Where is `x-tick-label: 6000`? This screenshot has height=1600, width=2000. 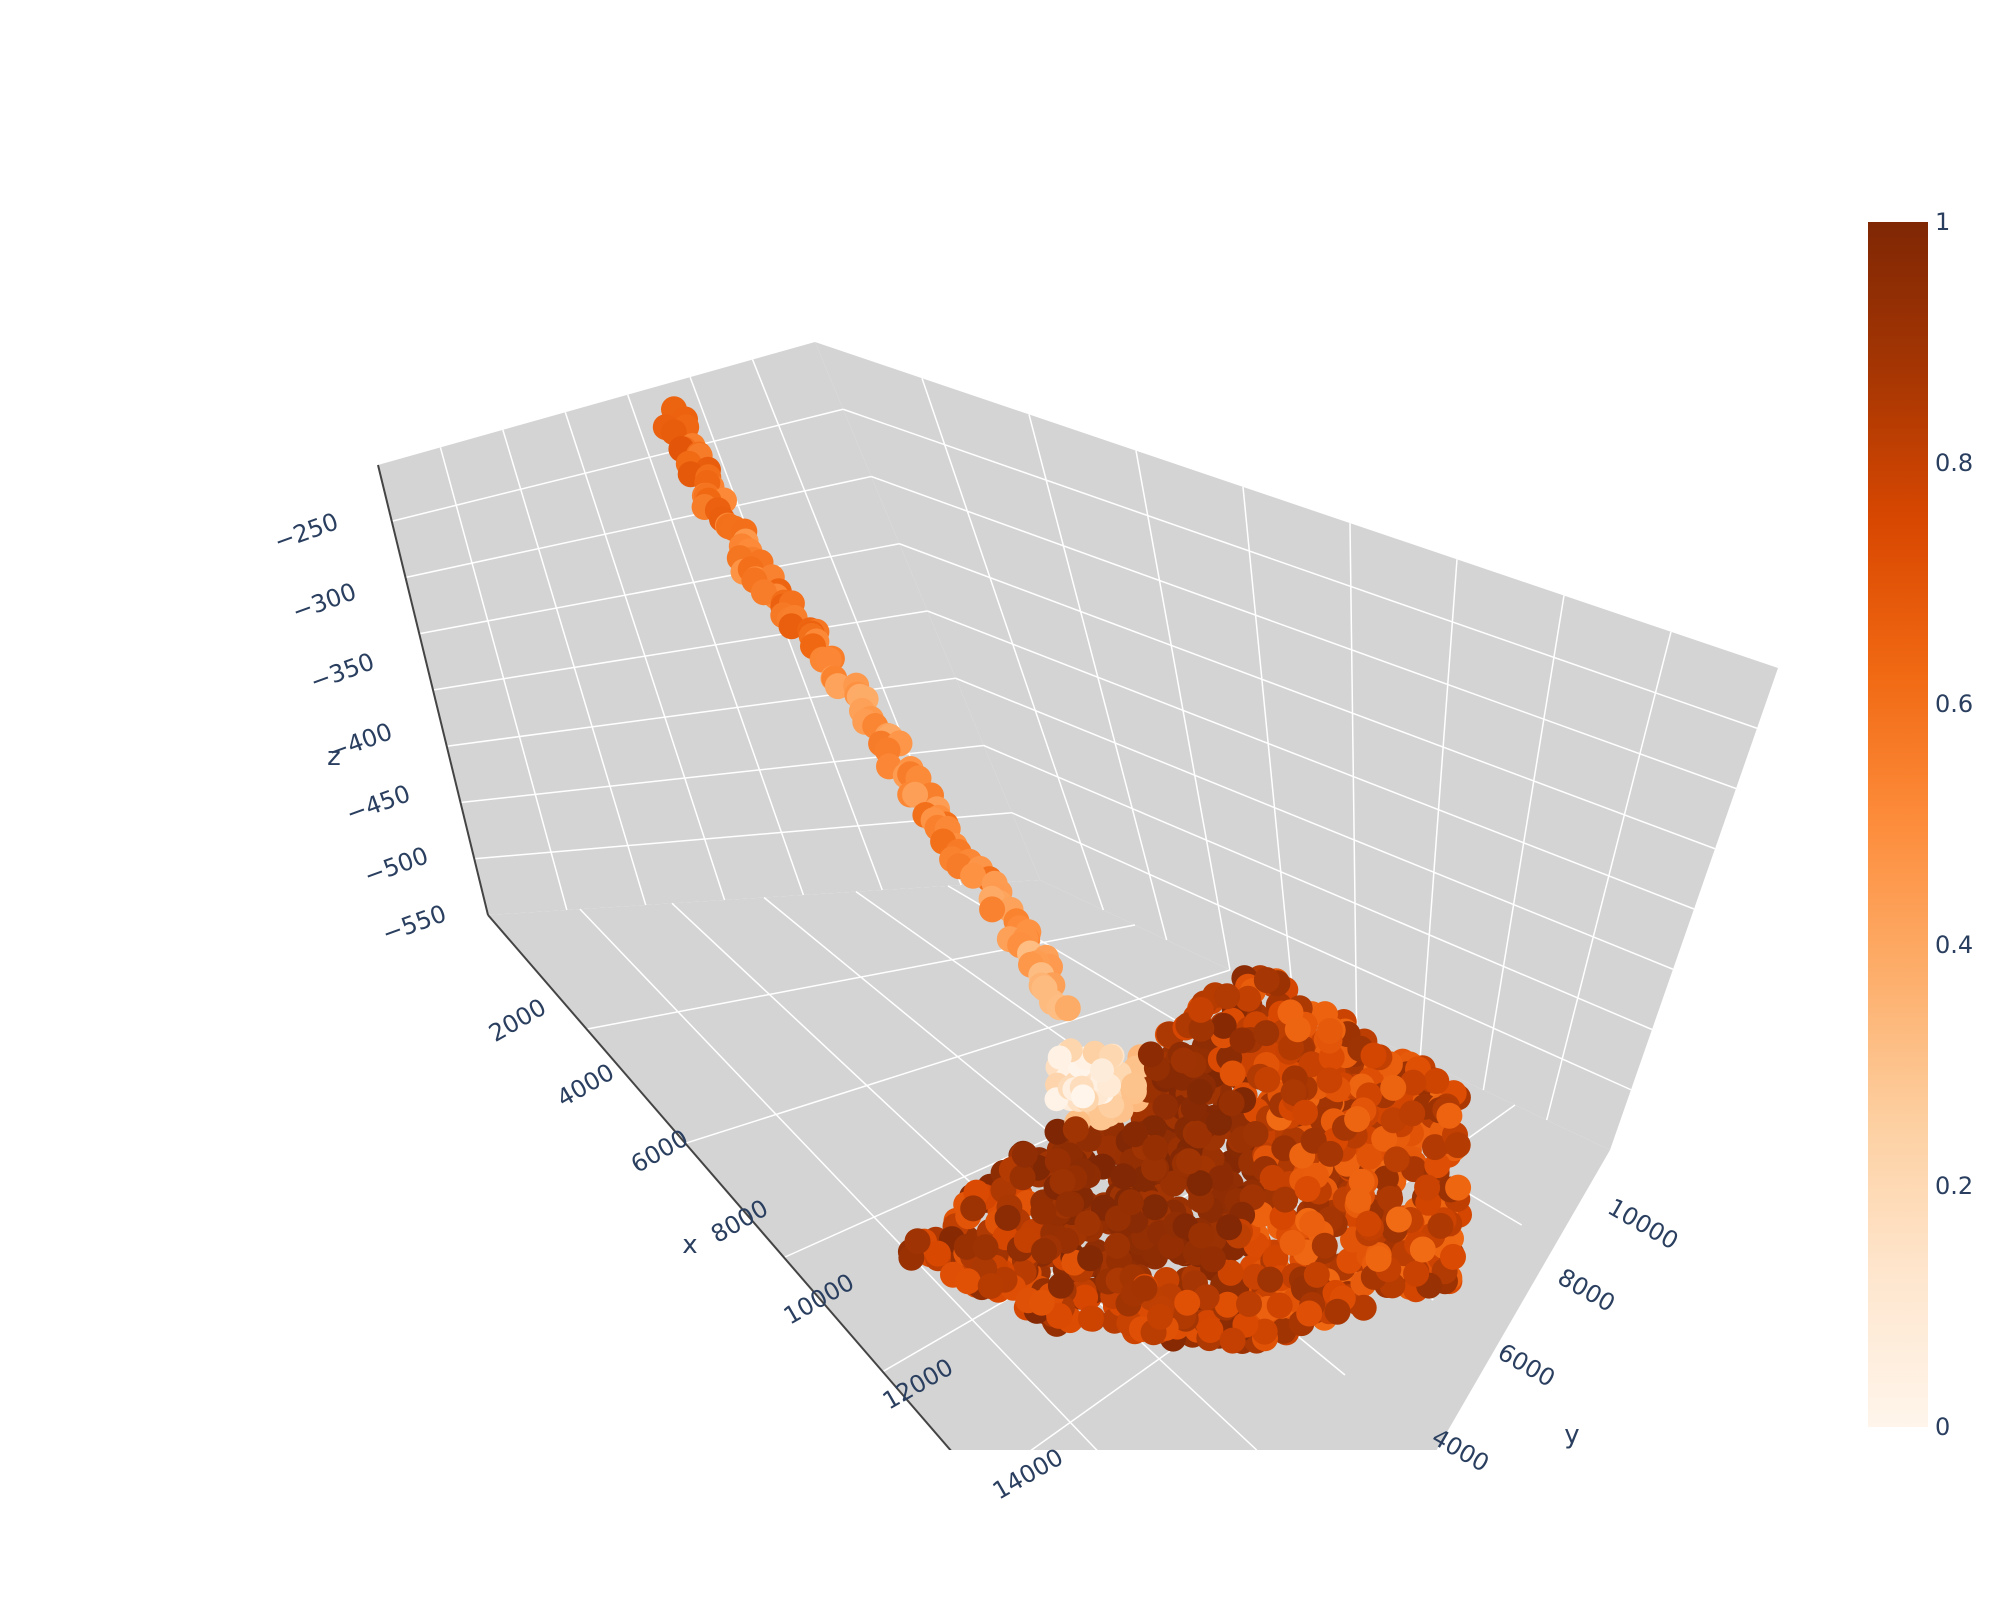 x-tick-label: 6000 is located at coordinates (659, 1151).